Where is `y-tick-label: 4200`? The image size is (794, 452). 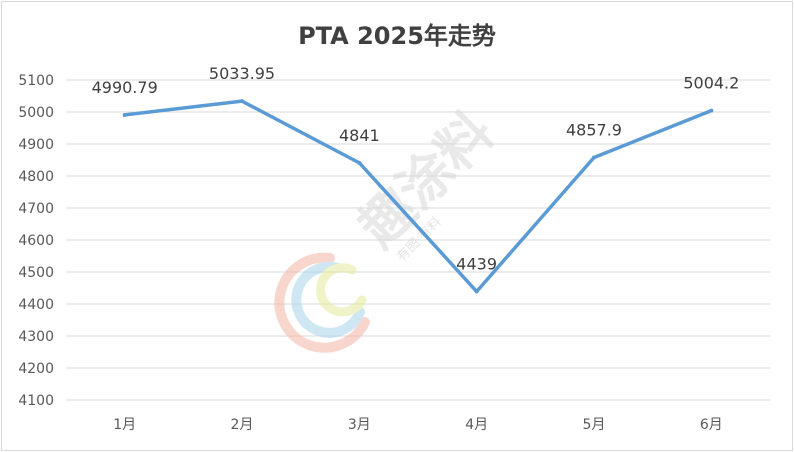
y-tick-label: 4200 is located at coordinates (36, 369).